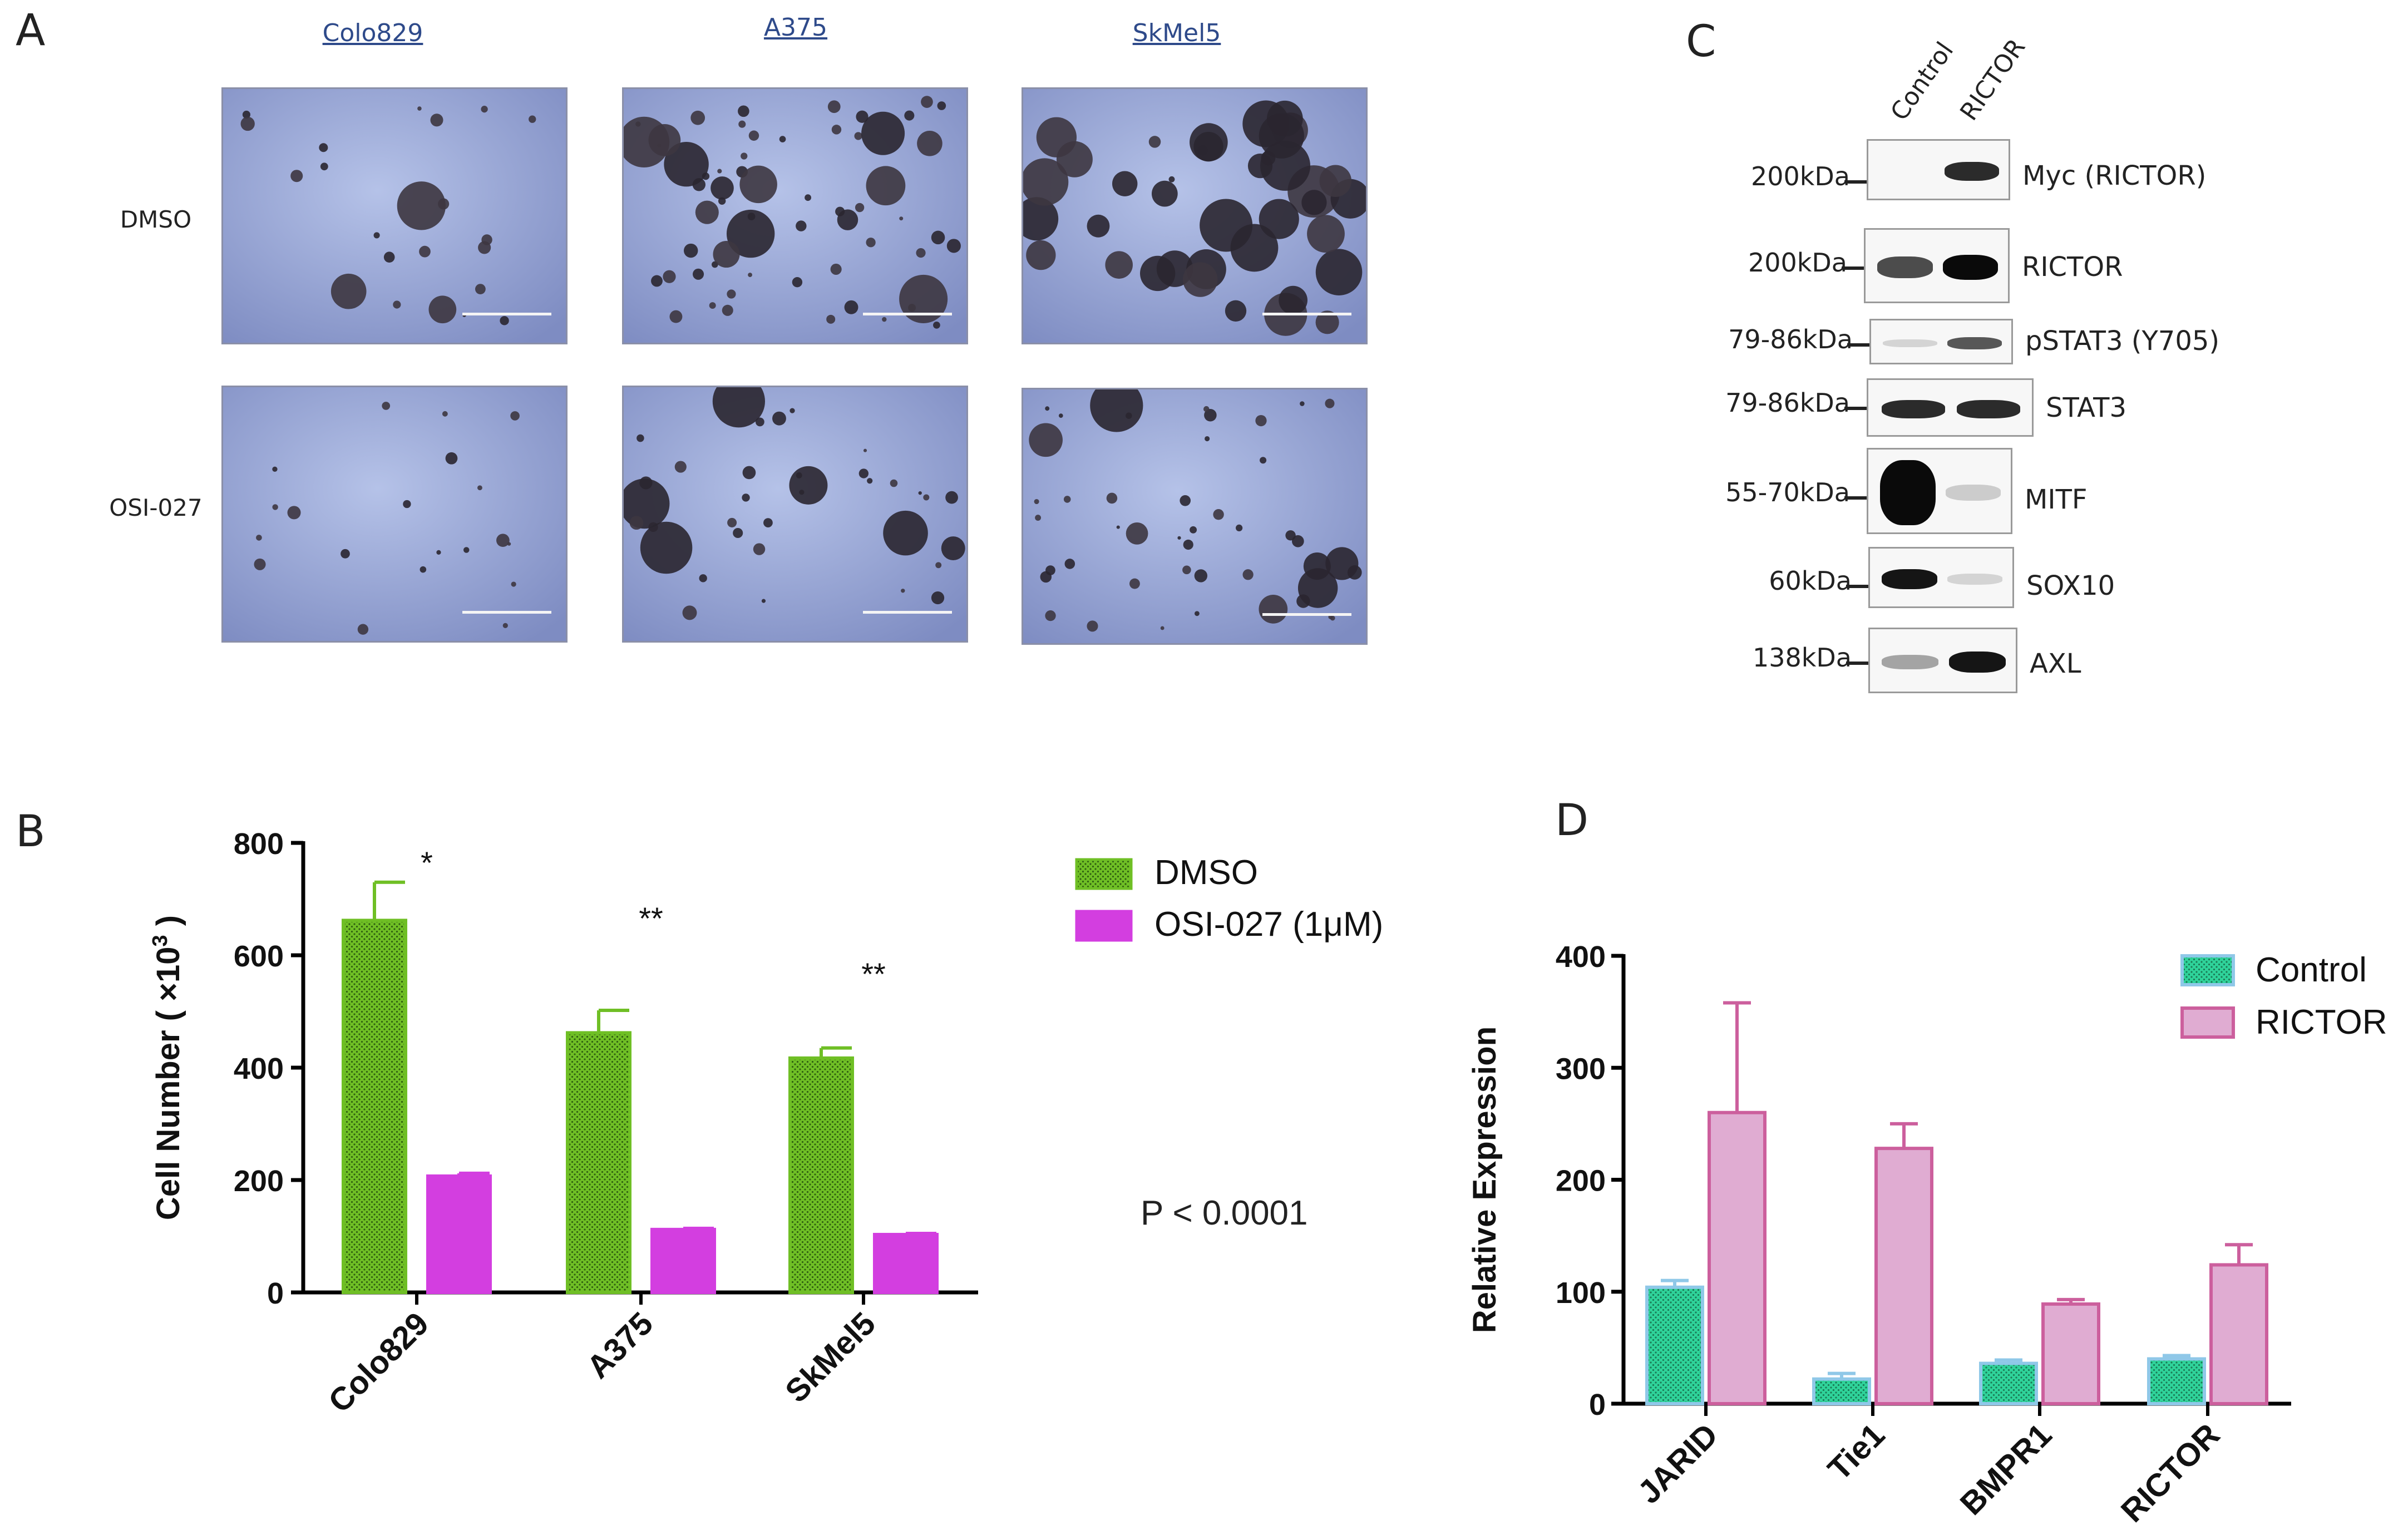 This screenshot has height=1540, width=2403. What do you see at coordinates (379, 1362) in the screenshot?
I see `x-tick-label: Colo829` at bounding box center [379, 1362].